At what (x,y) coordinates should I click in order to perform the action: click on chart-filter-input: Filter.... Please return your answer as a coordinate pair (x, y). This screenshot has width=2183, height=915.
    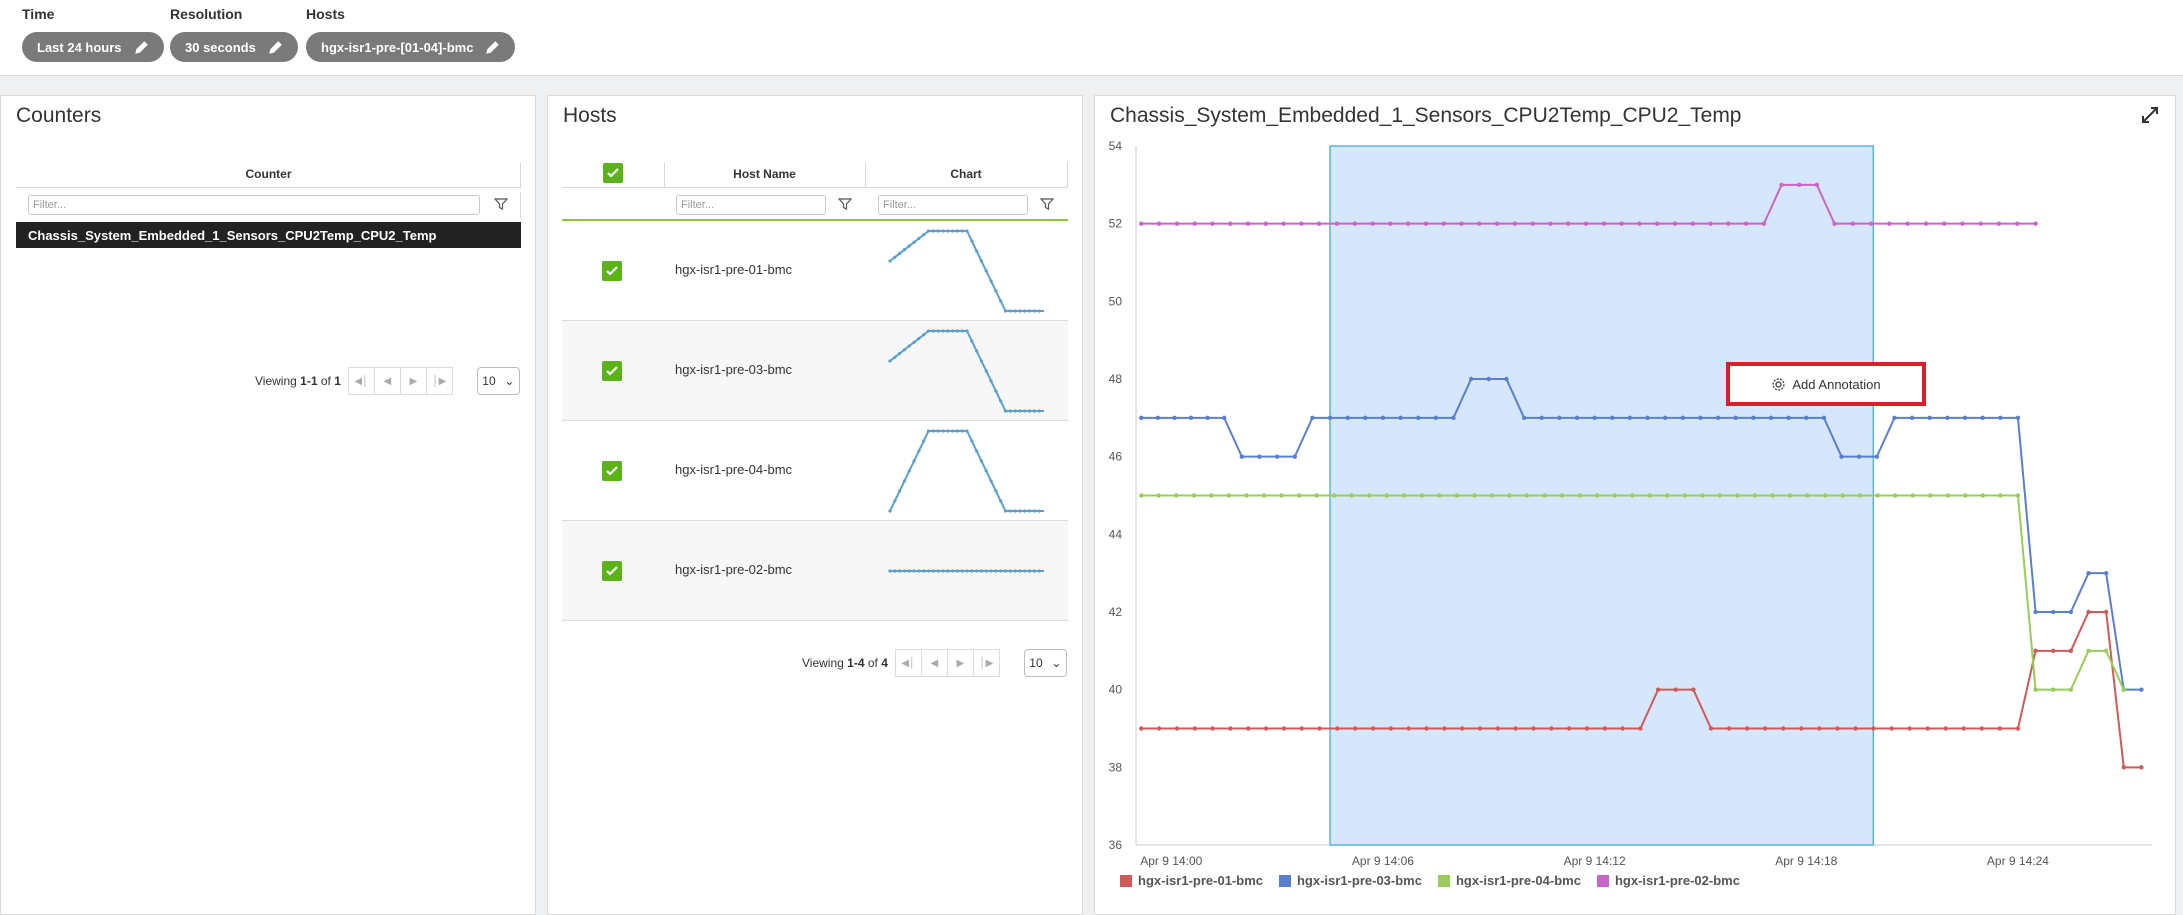
    Looking at the image, I should click on (953, 205).